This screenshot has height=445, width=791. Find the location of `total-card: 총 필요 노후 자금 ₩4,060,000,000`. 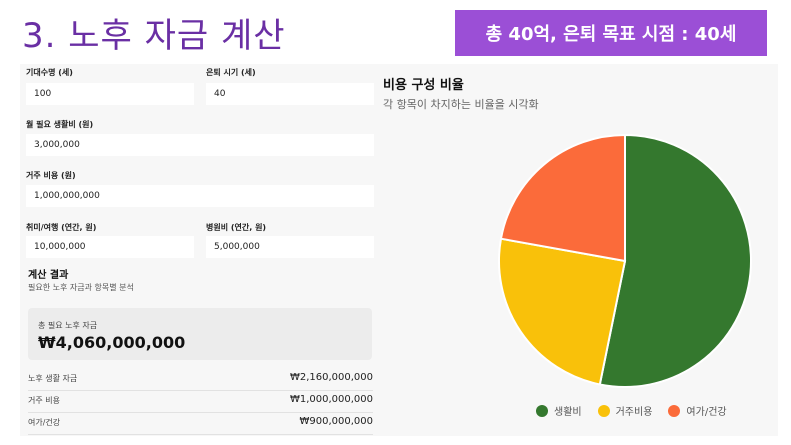

total-card: 총 필요 노후 자금 ₩4,060,000,000 is located at coordinates (200, 334).